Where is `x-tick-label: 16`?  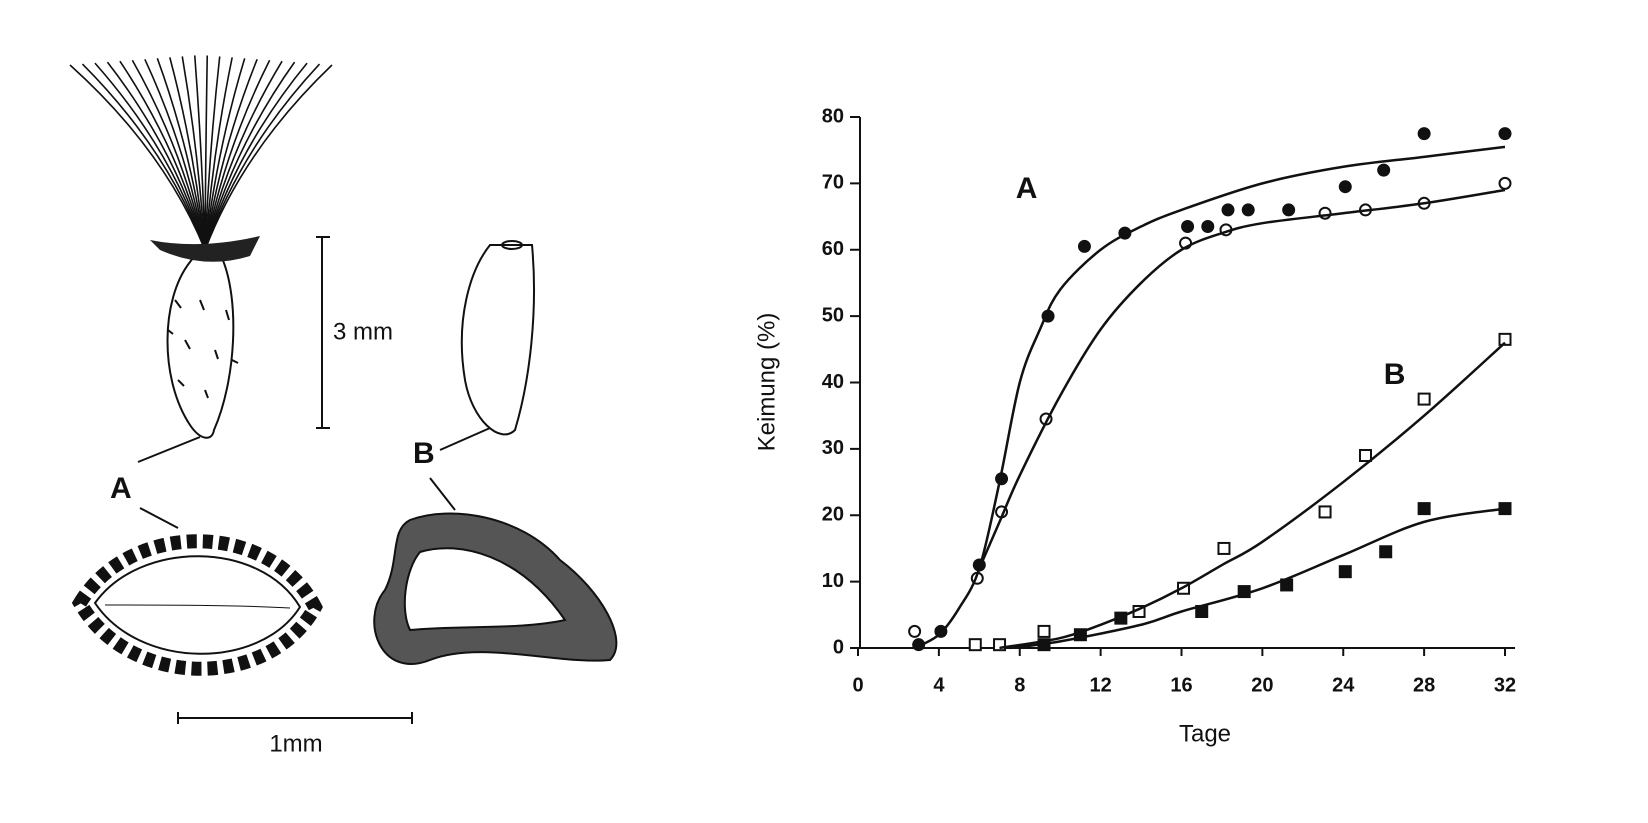 x-tick-label: 16 is located at coordinates (1181, 685).